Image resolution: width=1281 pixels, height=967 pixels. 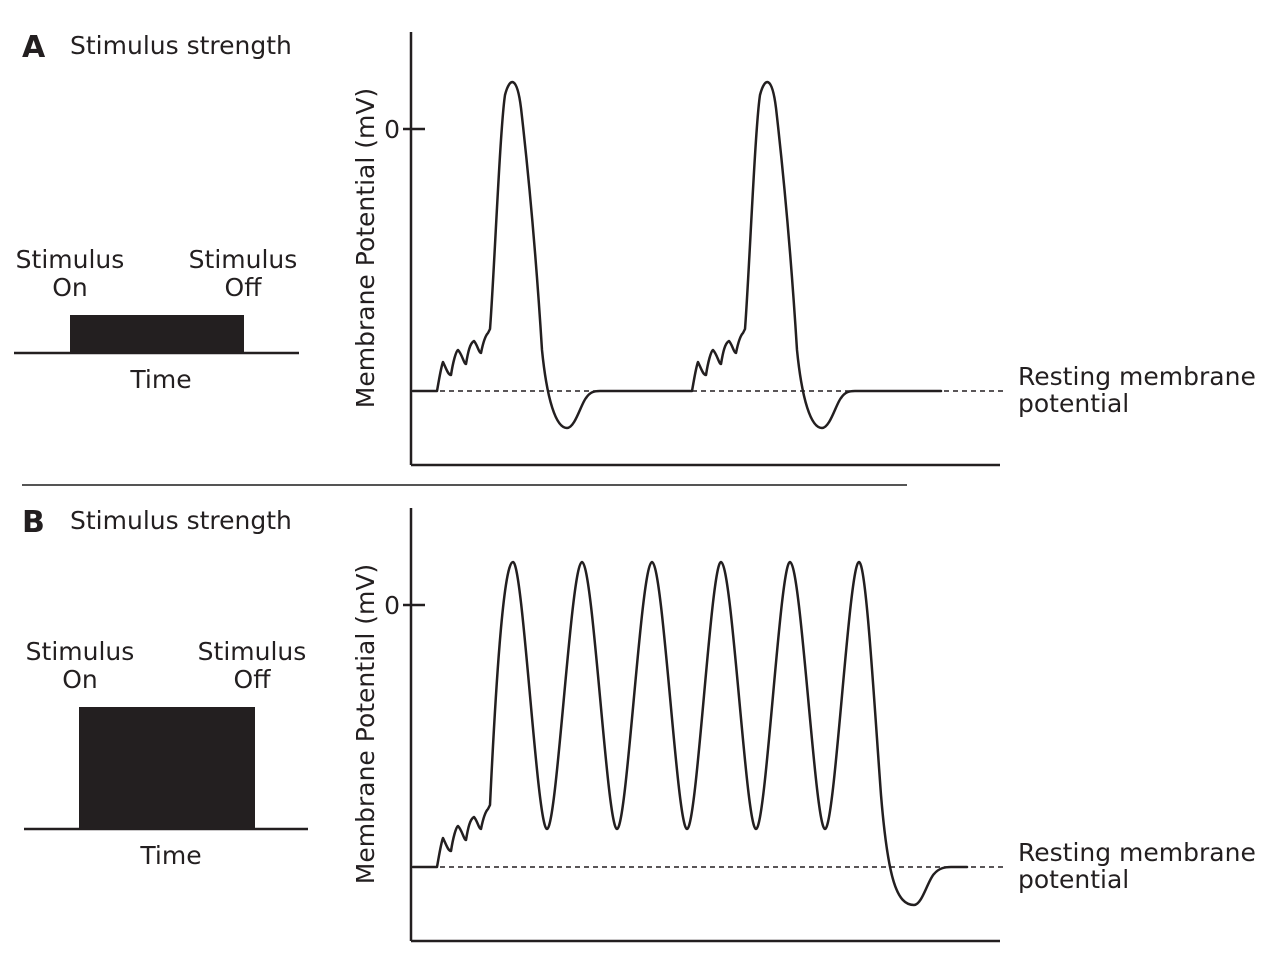 I want to click on panel-a-stimulus-block, so click(x=157, y=334).